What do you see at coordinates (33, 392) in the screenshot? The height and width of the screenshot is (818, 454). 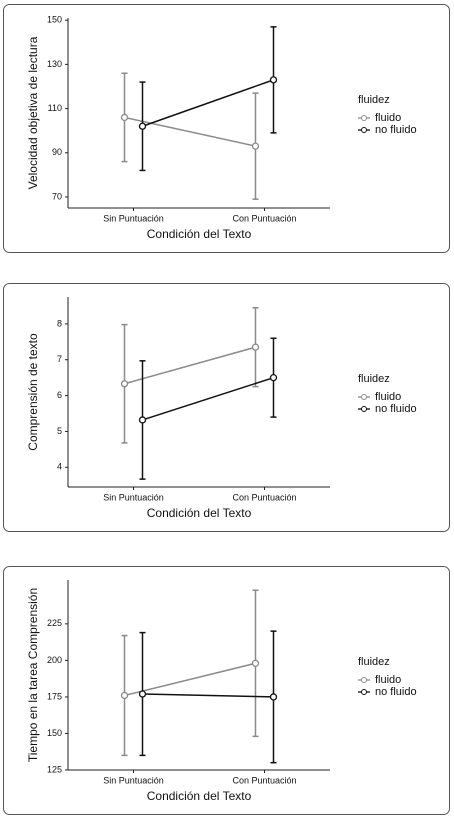 I see `y-axis-label: Comprensión de texto` at bounding box center [33, 392].